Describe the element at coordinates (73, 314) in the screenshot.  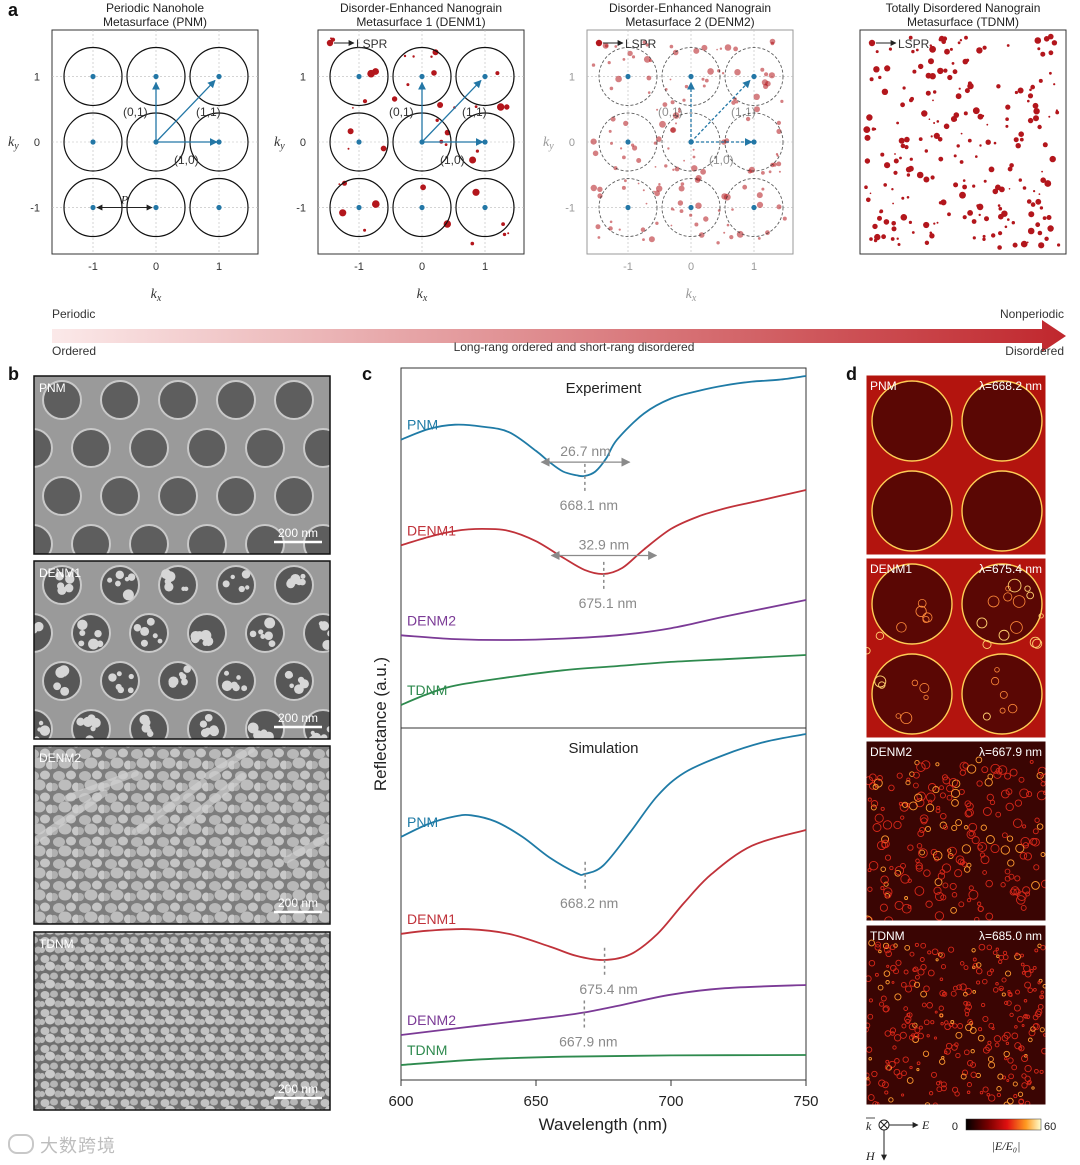
I see `arrow-left-top-label: Periodic` at that location.